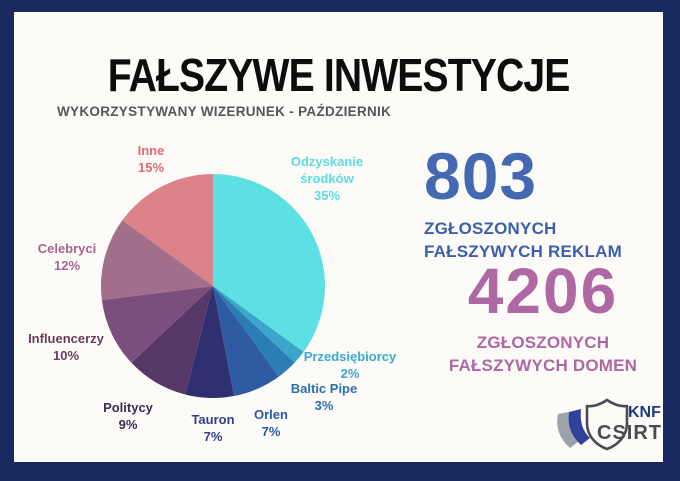 The image size is (680, 481). I want to click on pie-label-baltic-pipe: Baltic Pipe 3%, so click(324, 397).